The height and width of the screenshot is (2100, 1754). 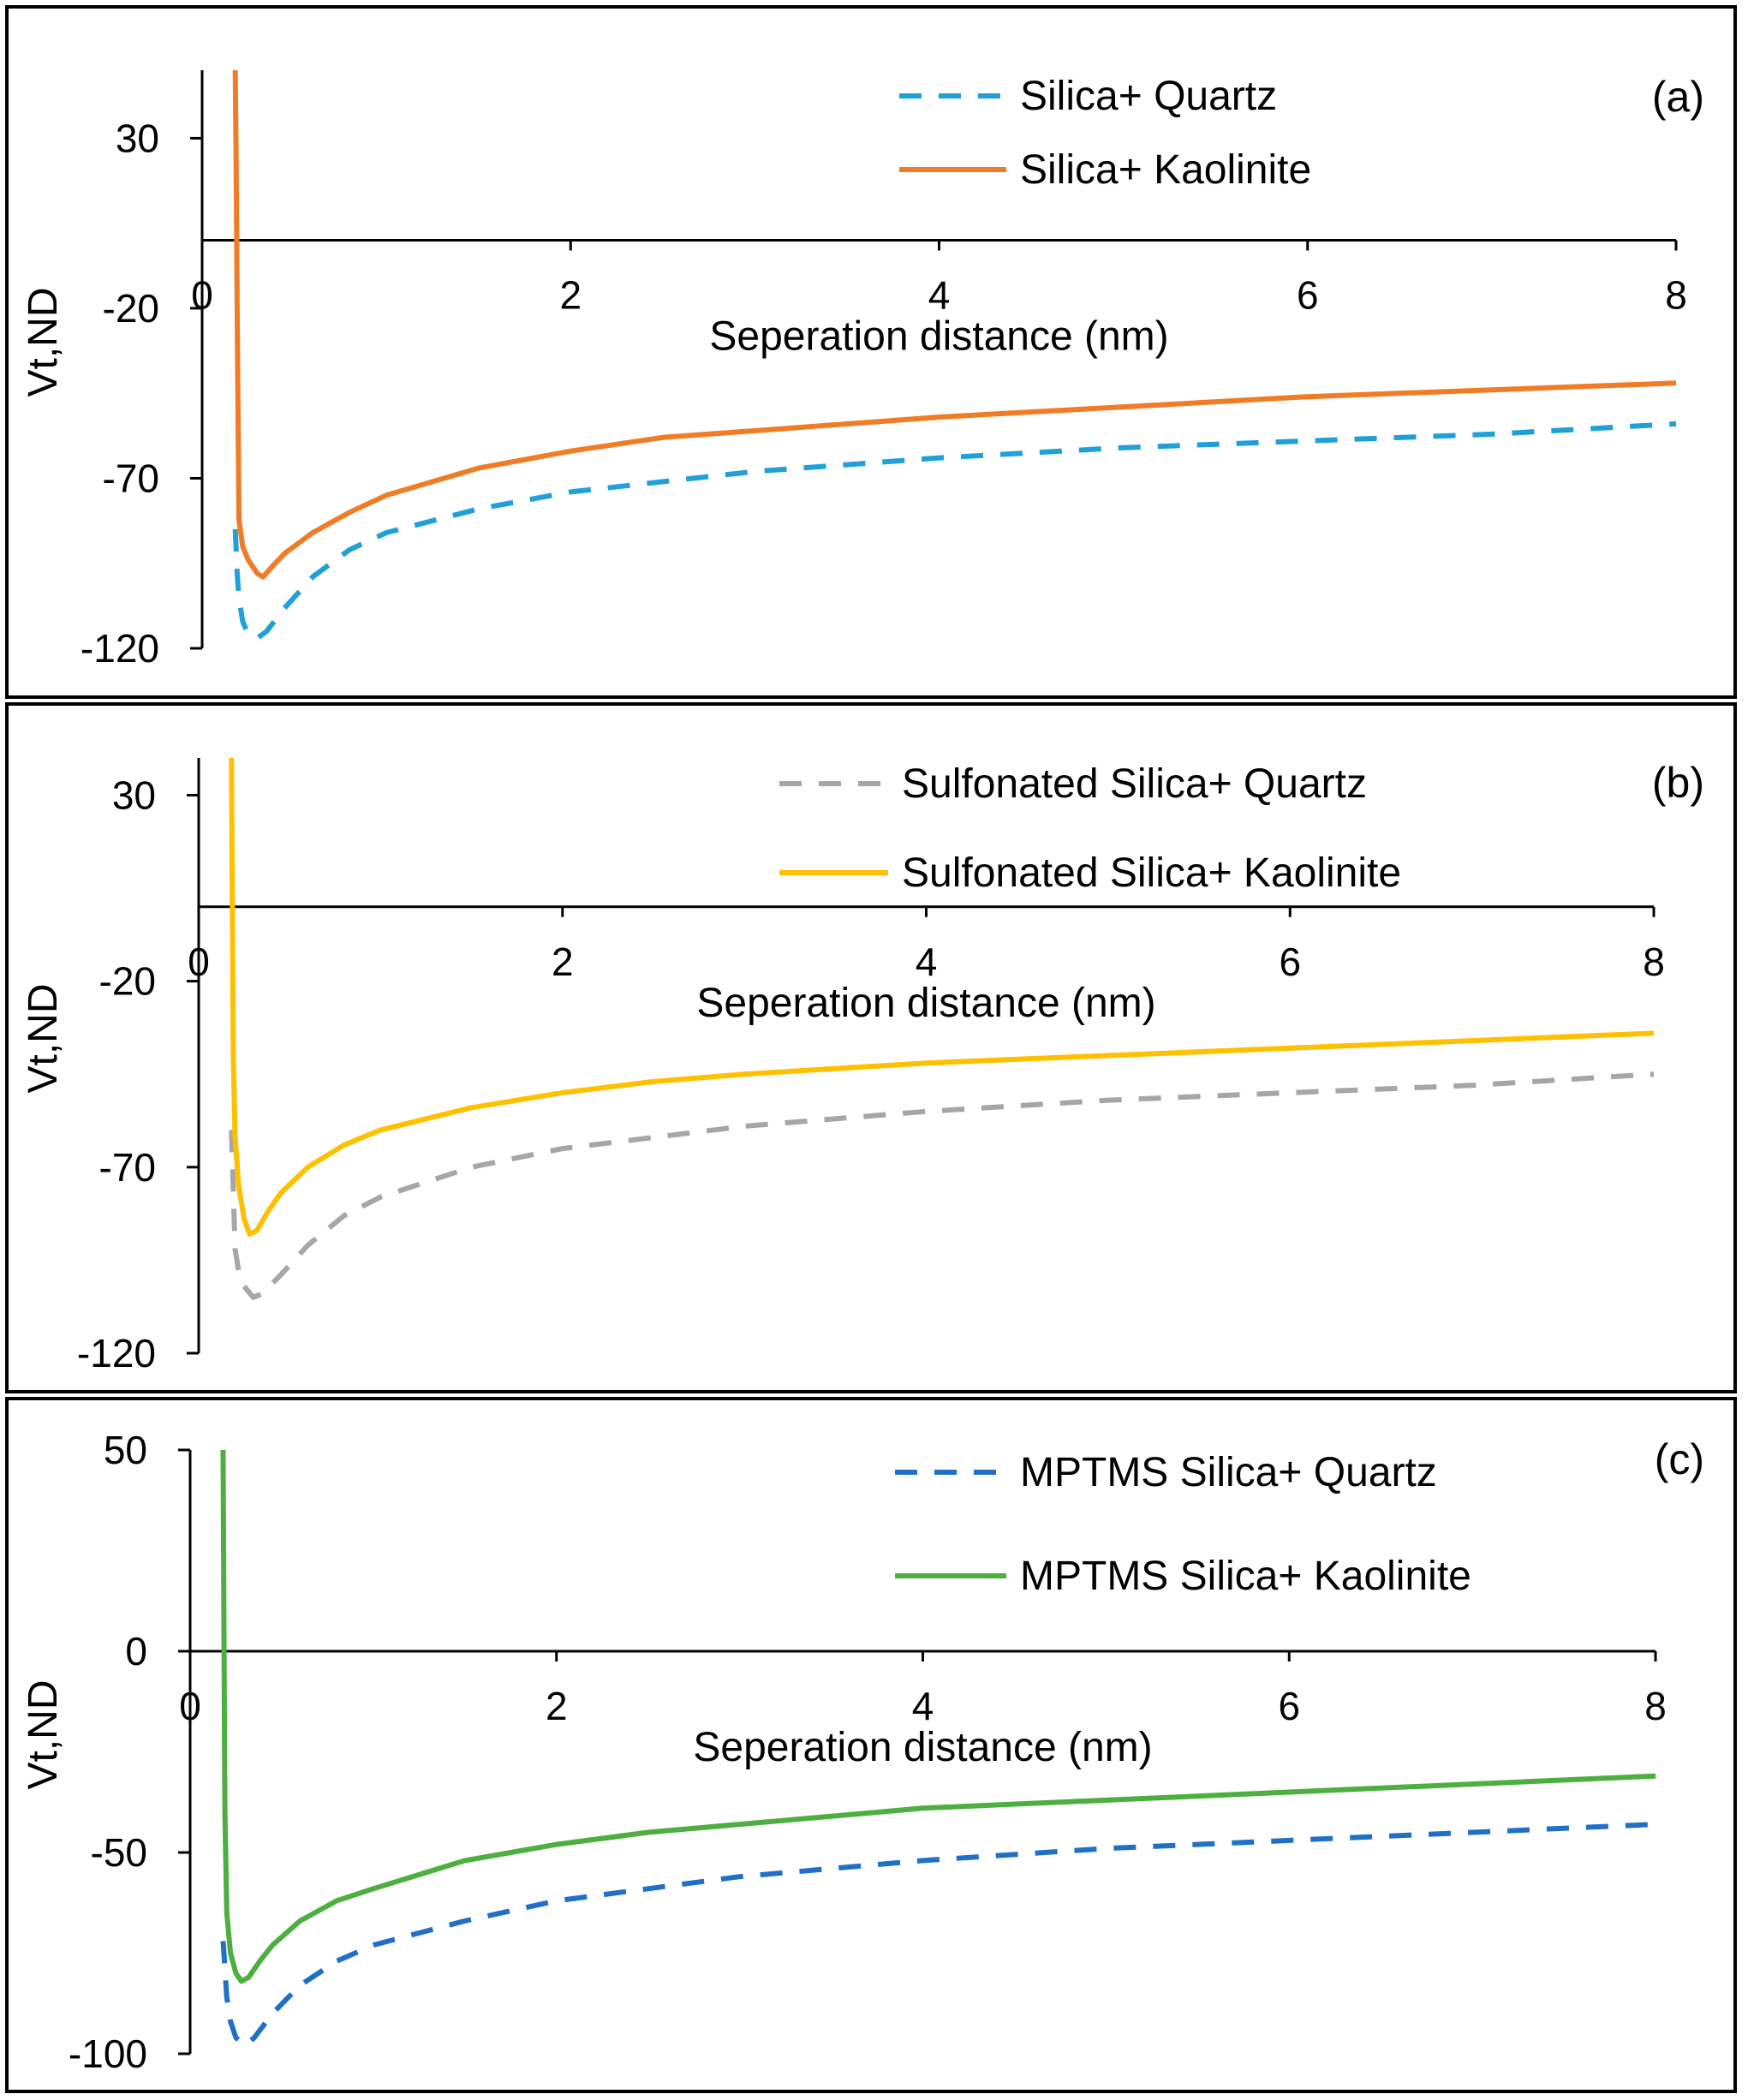 What do you see at coordinates (136, 1651) in the screenshot?
I see `y-tick-label: 0` at bounding box center [136, 1651].